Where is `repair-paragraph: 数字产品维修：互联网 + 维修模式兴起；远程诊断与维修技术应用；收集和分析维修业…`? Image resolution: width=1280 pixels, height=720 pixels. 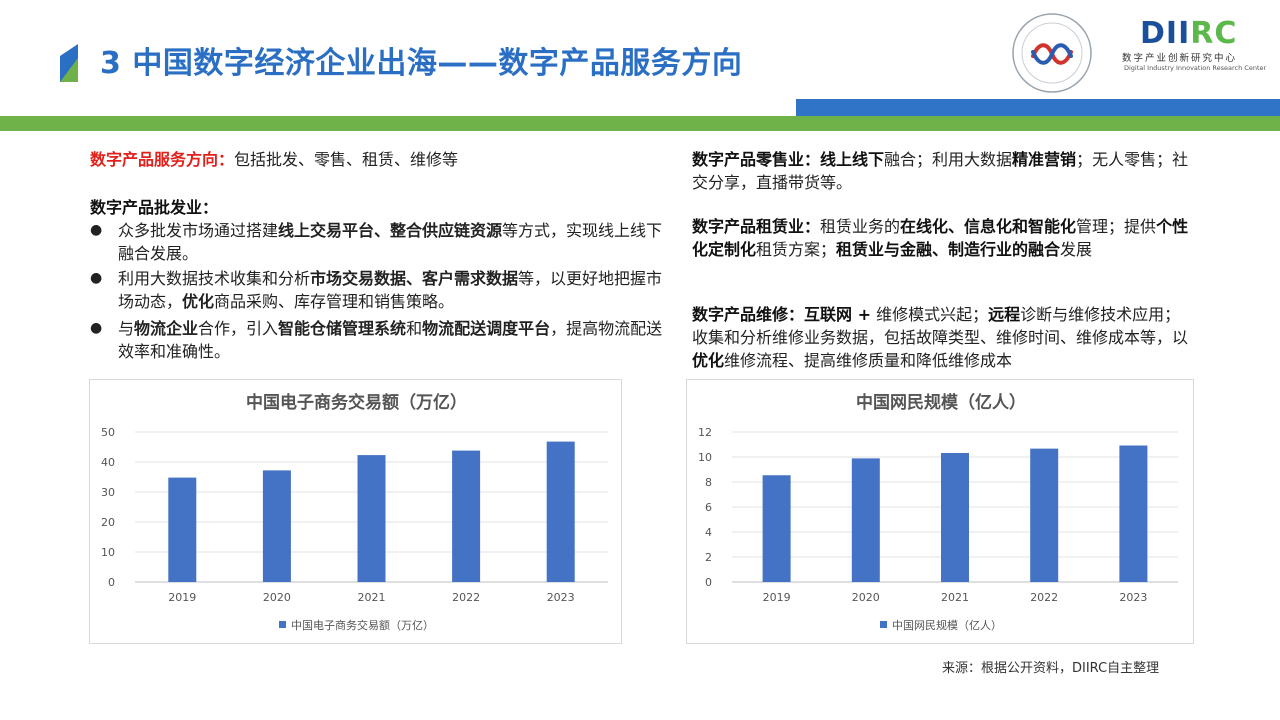 repair-paragraph: 数字产品维修：互联网 + 维修模式兴起；远程诊断与维修技术应用；收集和分析维修业… is located at coordinates (940, 337).